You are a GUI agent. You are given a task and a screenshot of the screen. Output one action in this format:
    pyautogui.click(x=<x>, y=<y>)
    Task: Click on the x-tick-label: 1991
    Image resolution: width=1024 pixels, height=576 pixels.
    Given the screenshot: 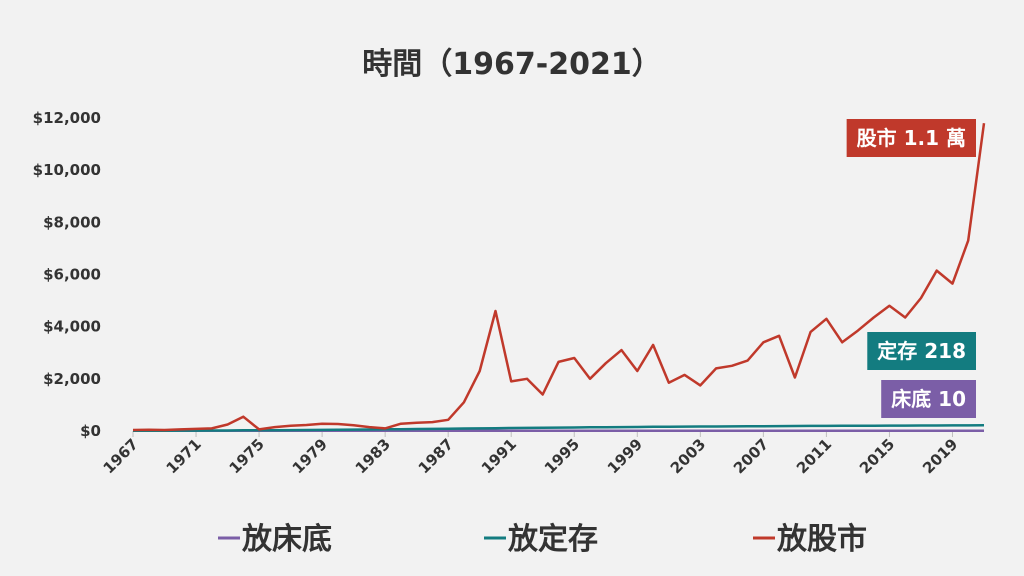 What is the action you would take?
    pyautogui.click(x=499, y=456)
    